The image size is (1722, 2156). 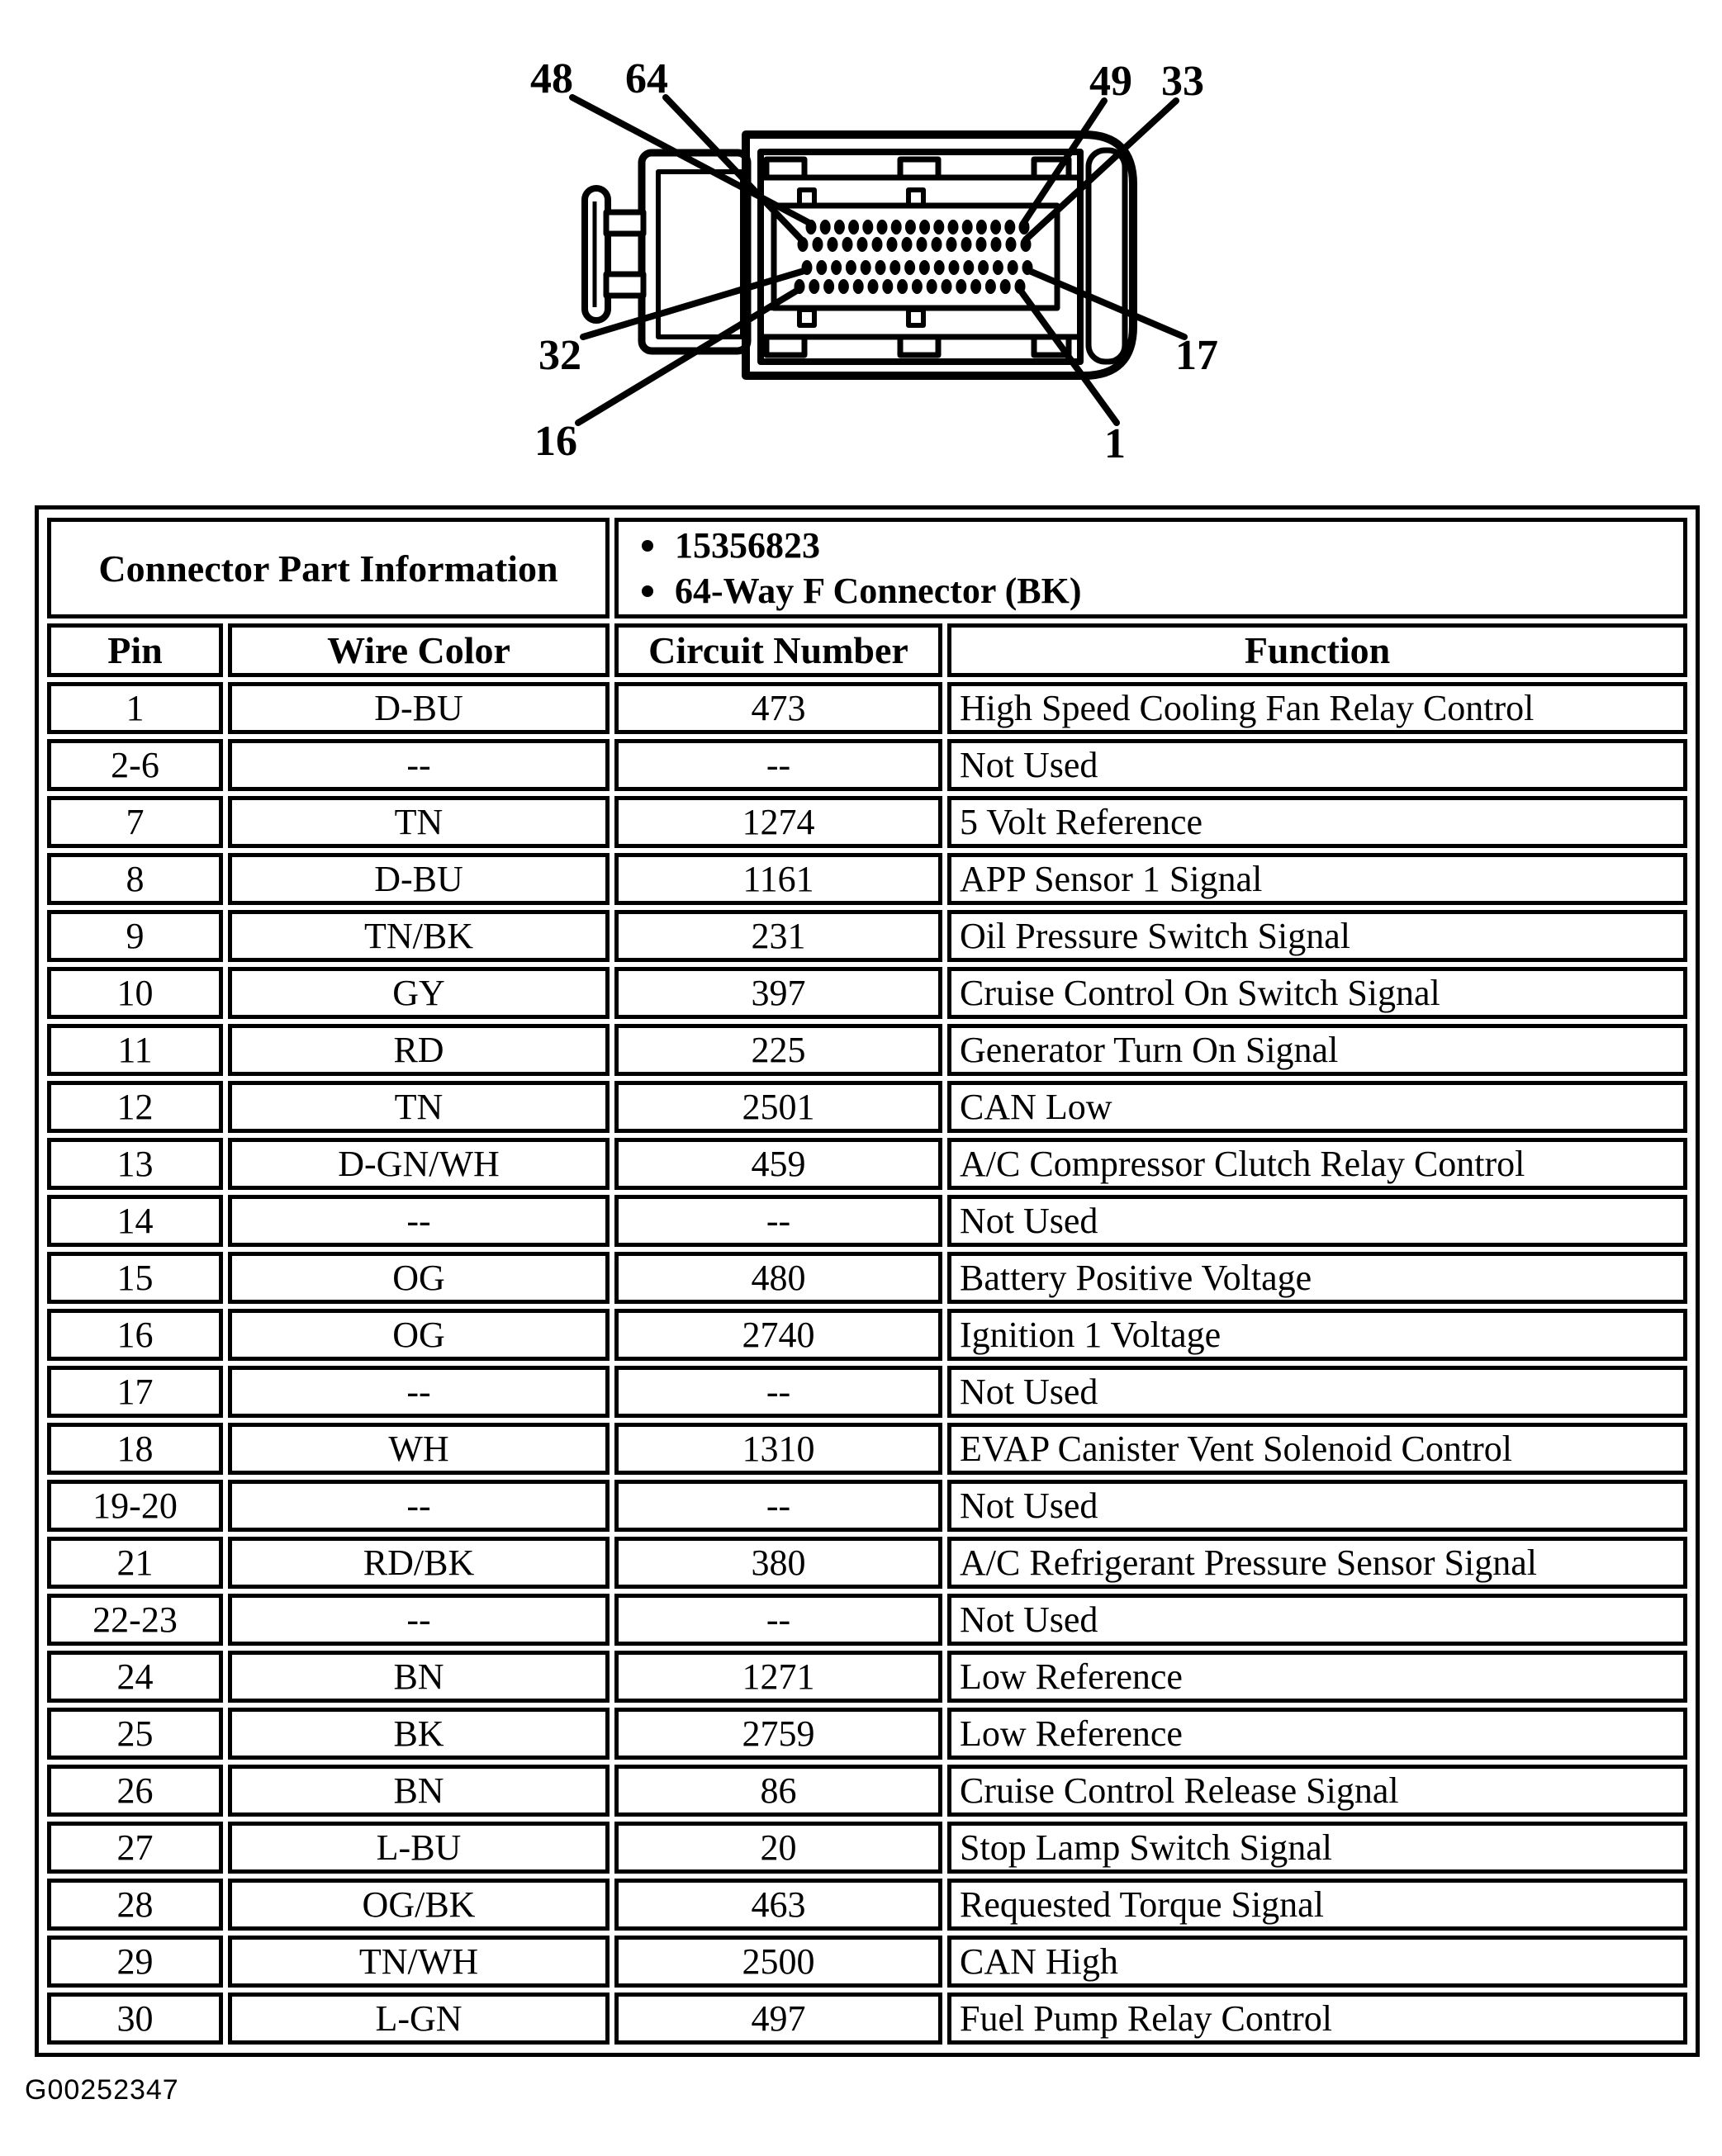 I want to click on pin-cell: 8, so click(x=135, y=879).